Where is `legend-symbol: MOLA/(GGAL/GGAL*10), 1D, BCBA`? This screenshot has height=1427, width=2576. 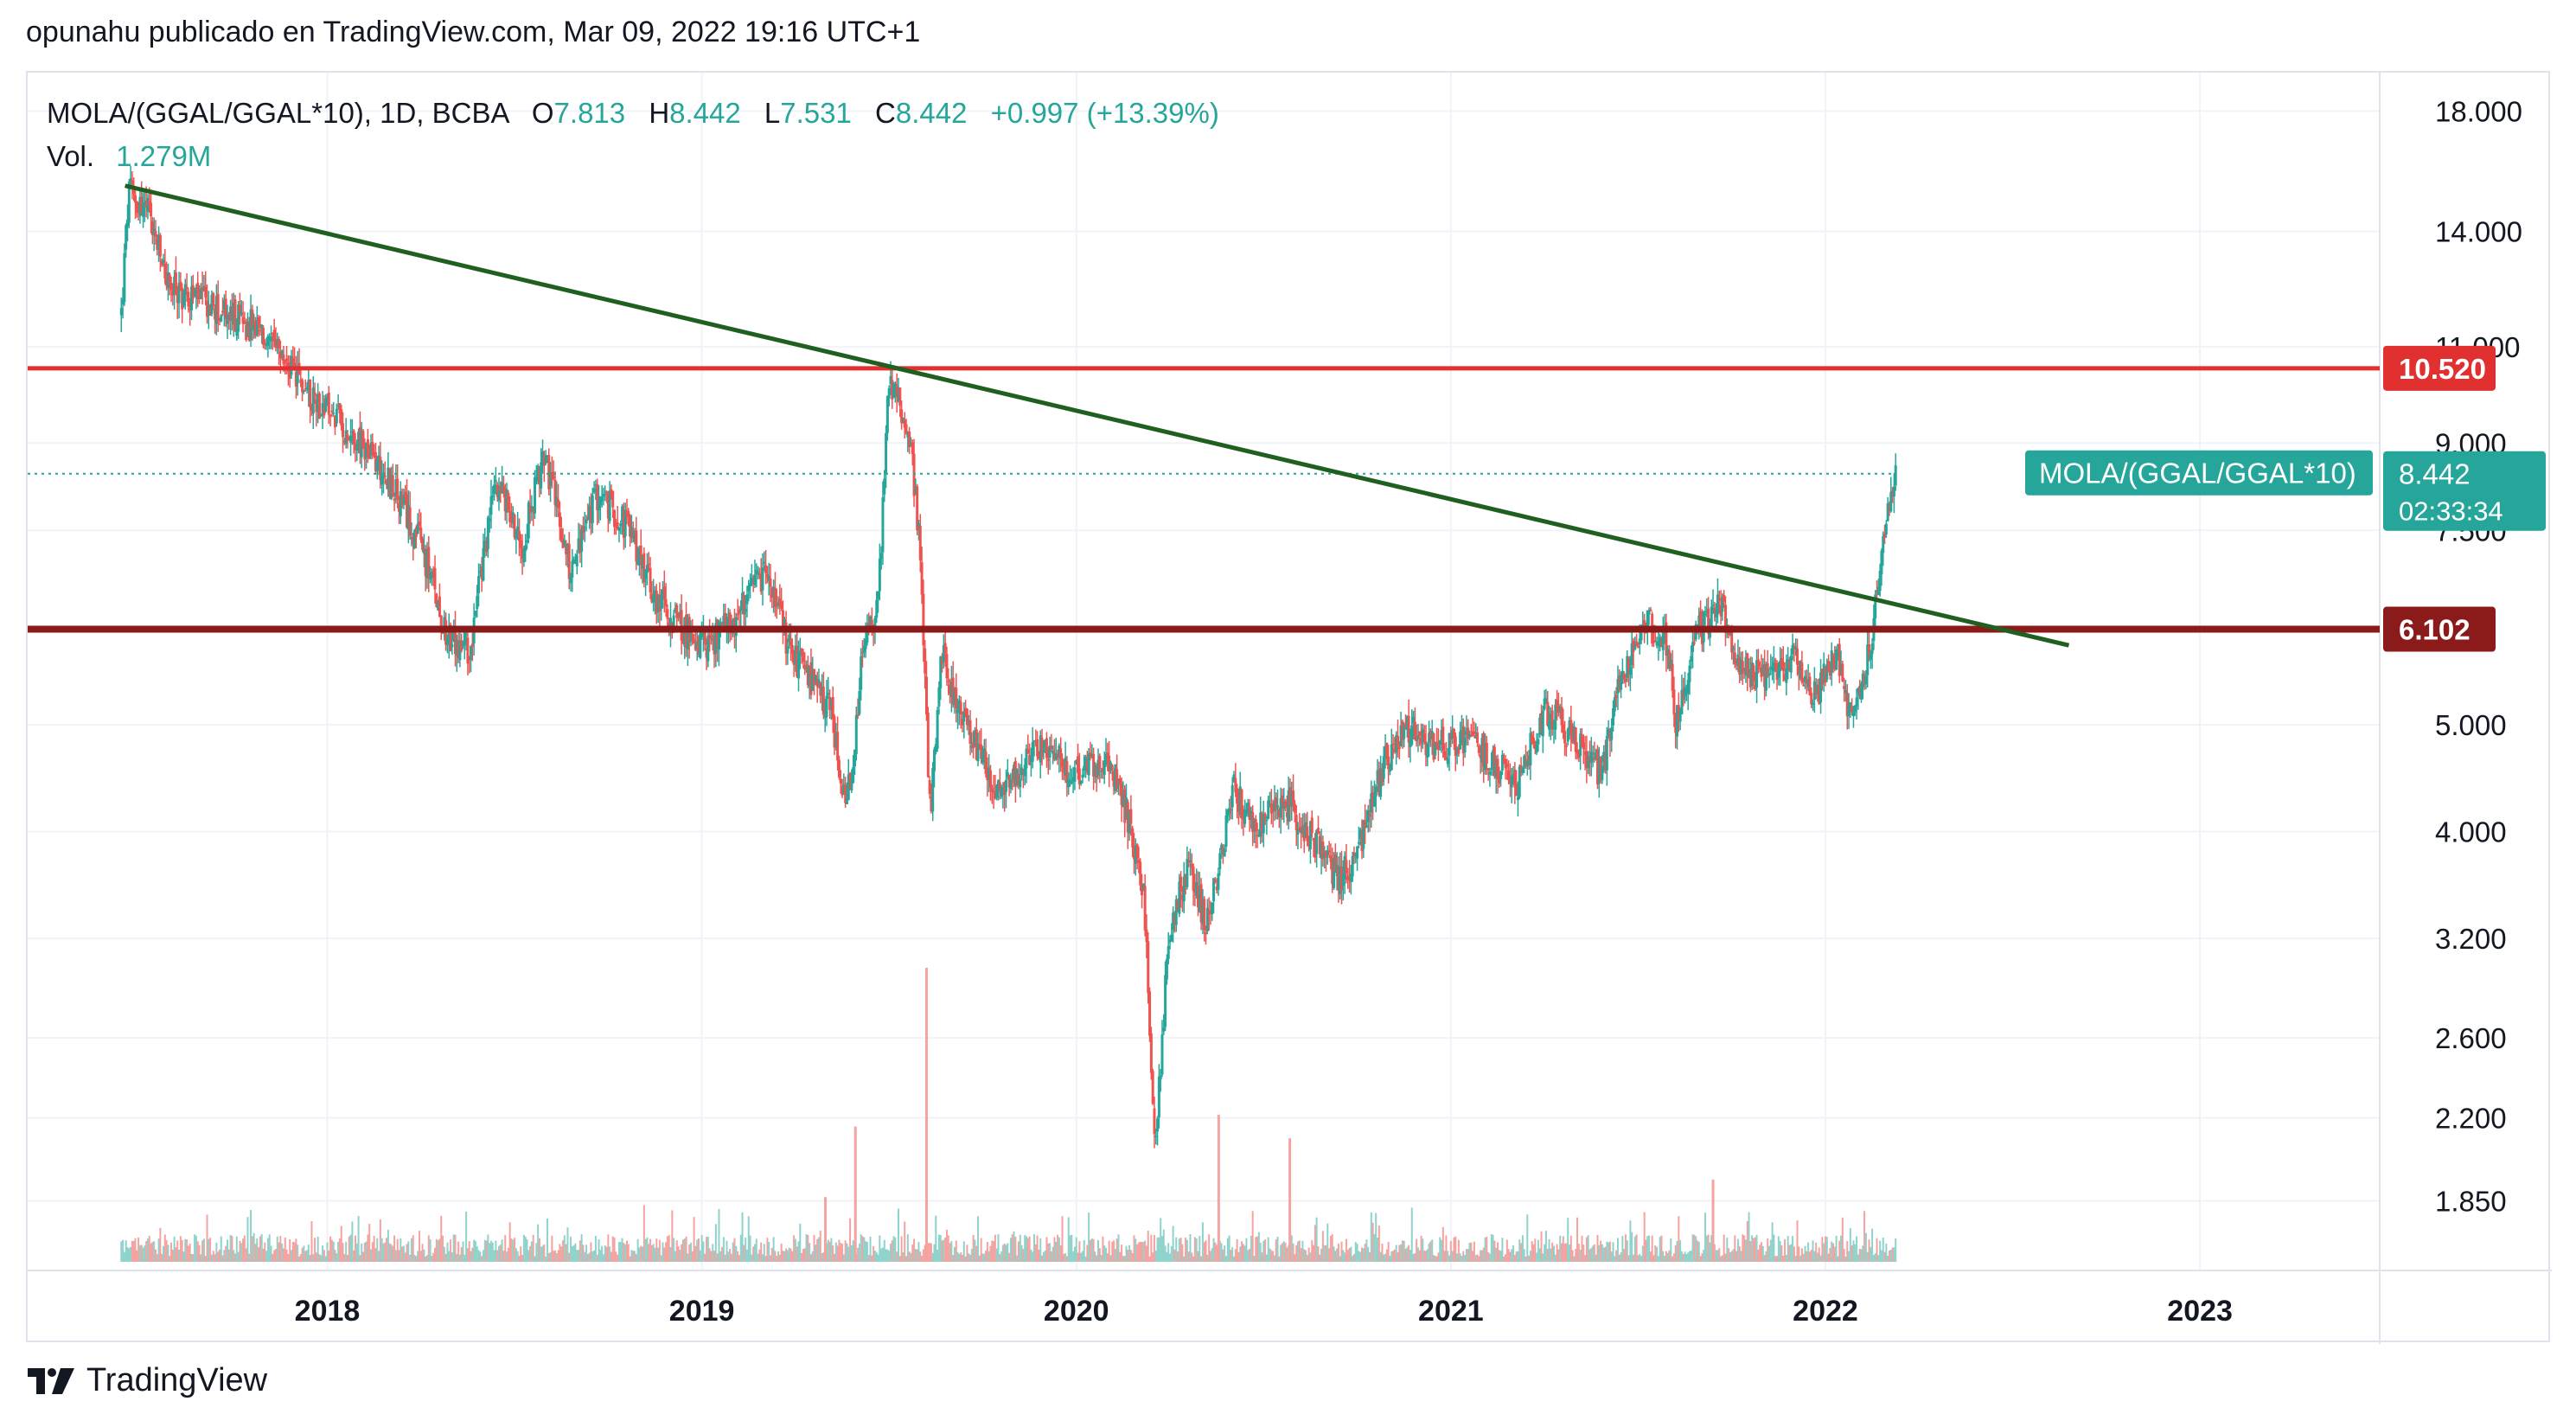
legend-symbol: MOLA/(GGAL/GGAL*10), 1D, BCBA is located at coordinates (278, 113).